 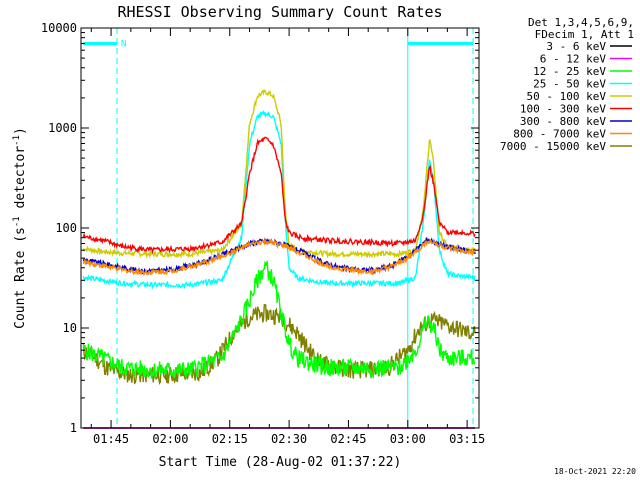 I want to click on x-tick-label: 03:00, so click(x=408, y=439).